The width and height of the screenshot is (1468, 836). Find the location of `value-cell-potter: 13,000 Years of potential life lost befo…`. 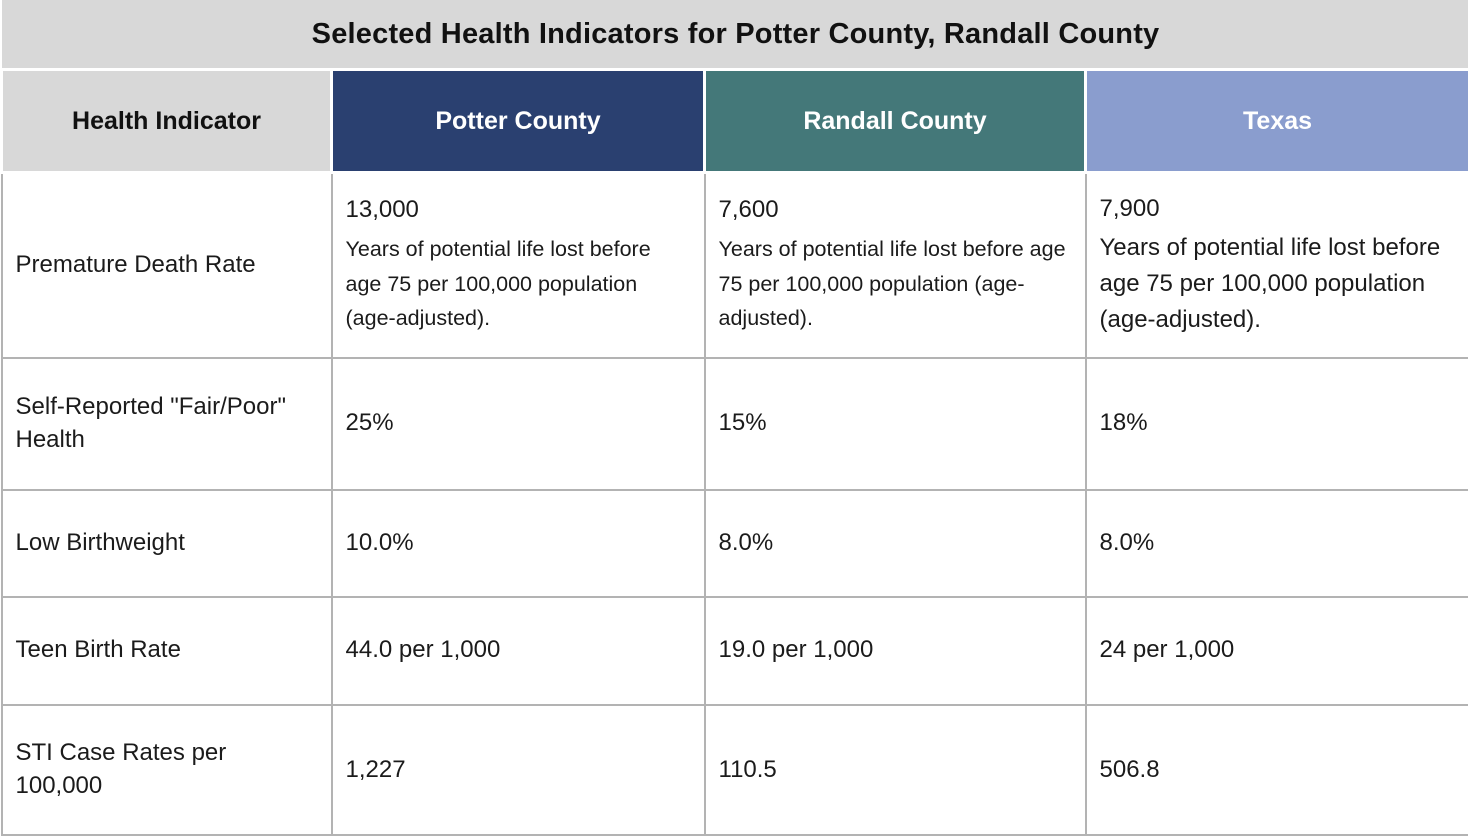

value-cell-potter: 13,000 Years of potential life lost befo… is located at coordinates (518, 265).